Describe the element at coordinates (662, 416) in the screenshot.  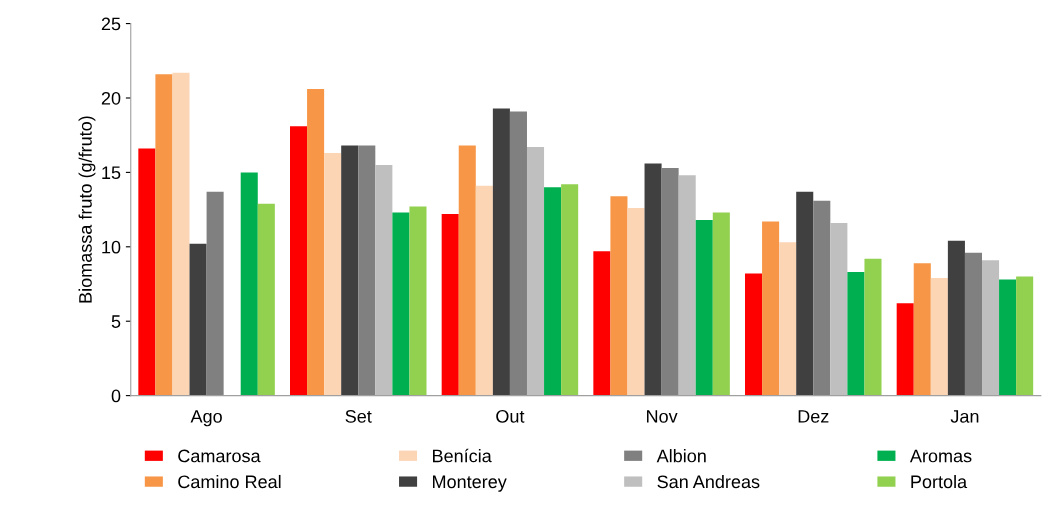
I see `x-tick-label: Nov` at that location.